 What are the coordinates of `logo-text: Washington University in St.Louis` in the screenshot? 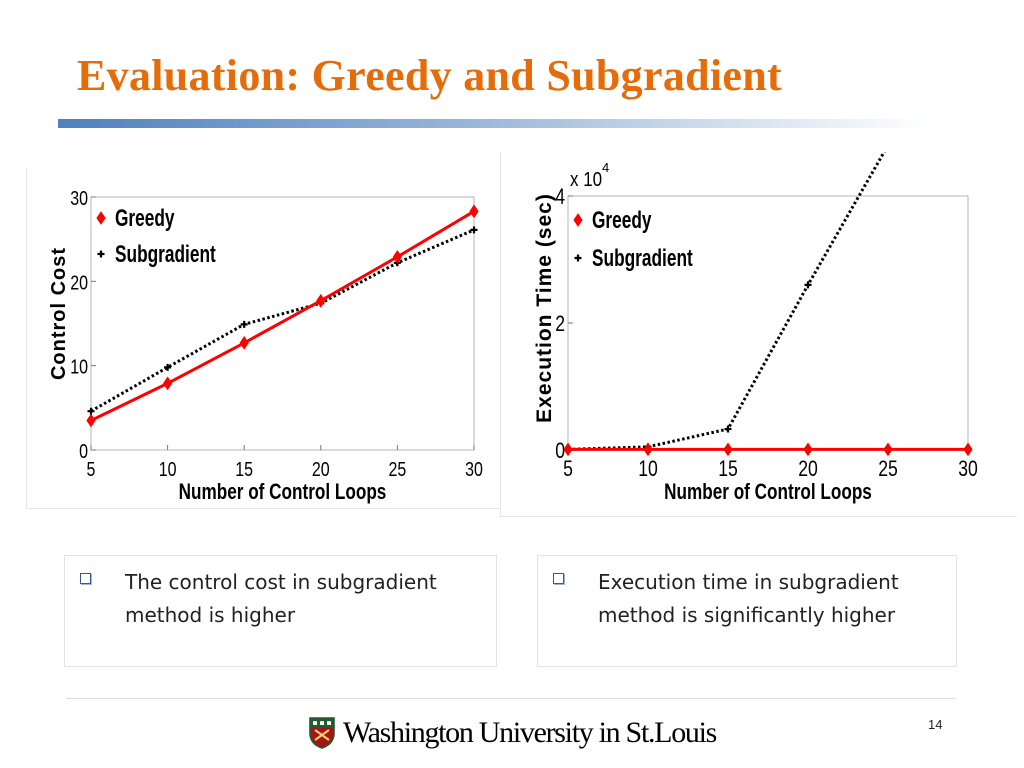 It's located at (530, 732).